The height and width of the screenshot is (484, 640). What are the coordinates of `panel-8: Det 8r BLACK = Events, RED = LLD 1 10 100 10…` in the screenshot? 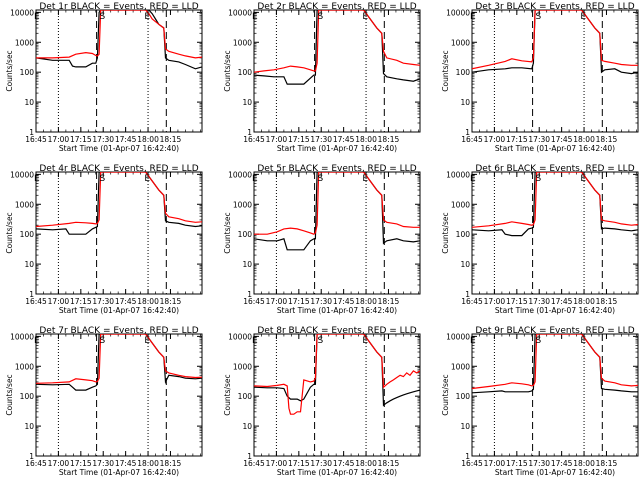 It's located at (322, 401).